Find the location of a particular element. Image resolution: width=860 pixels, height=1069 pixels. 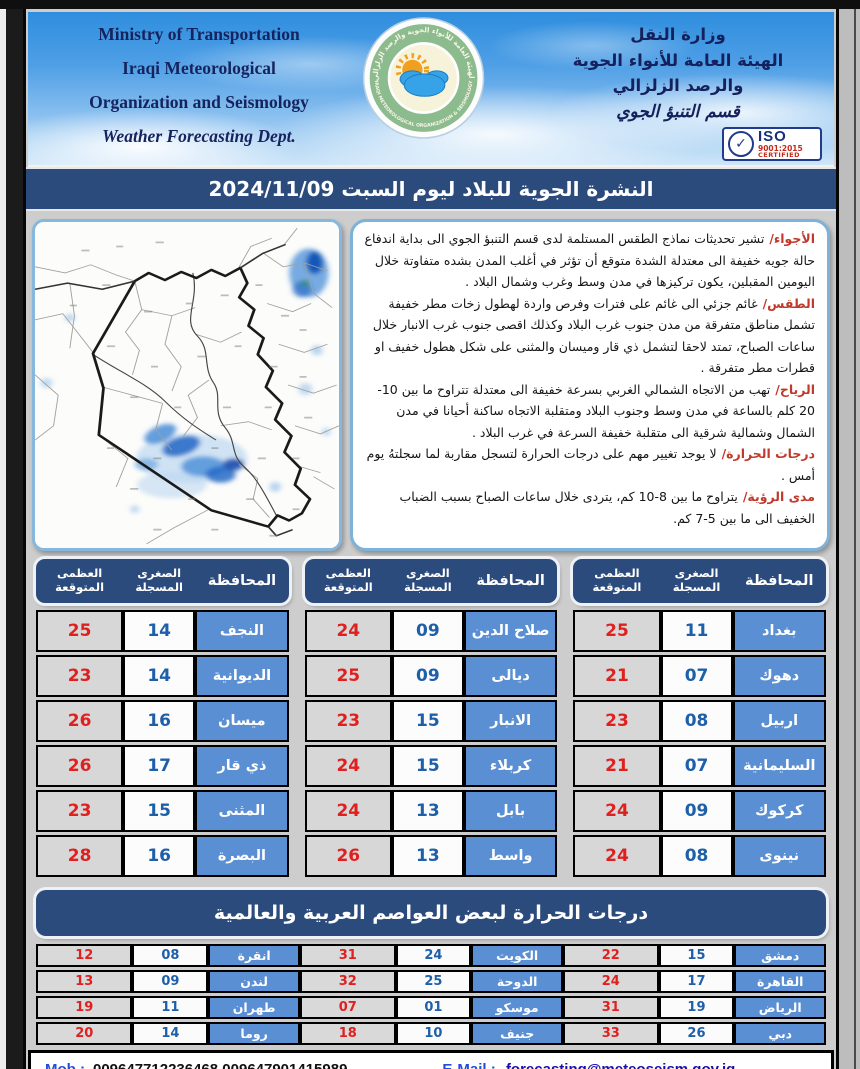

governorate-cell: ذي قار is located at coordinates (242, 766).